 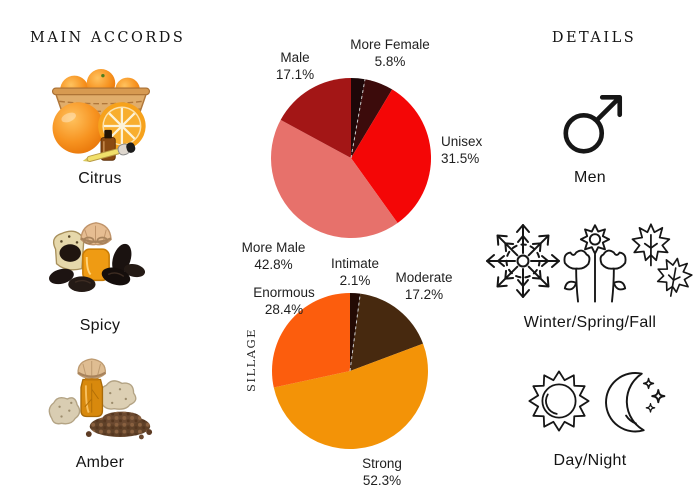 I want to click on pie-label-enormous: Enormous 28.4%, so click(x=284, y=301).